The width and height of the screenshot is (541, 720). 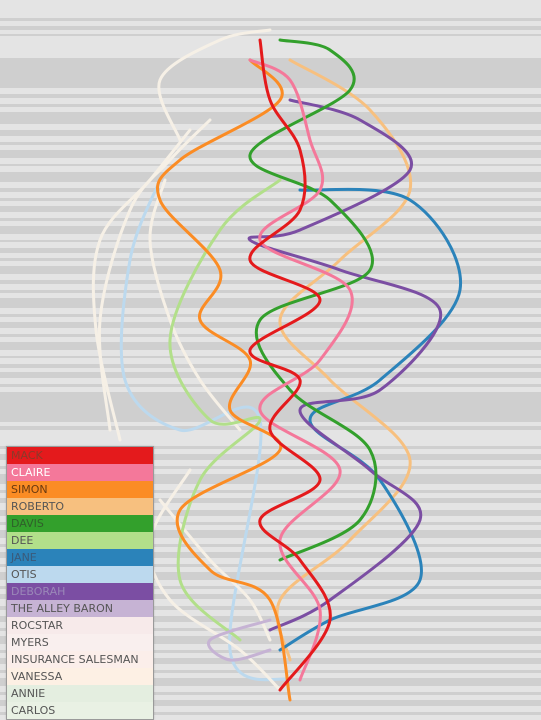 I want to click on legend-item-davis: DAVIS, so click(x=80, y=523).